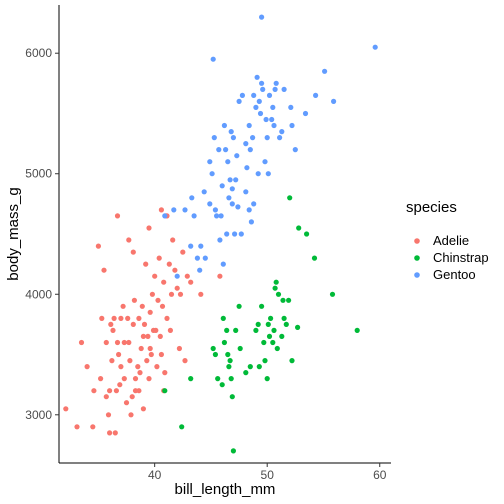 This screenshot has width=504, height=504. What do you see at coordinates (38, 53) in the screenshot?
I see `y-tick-label: 6000` at bounding box center [38, 53].